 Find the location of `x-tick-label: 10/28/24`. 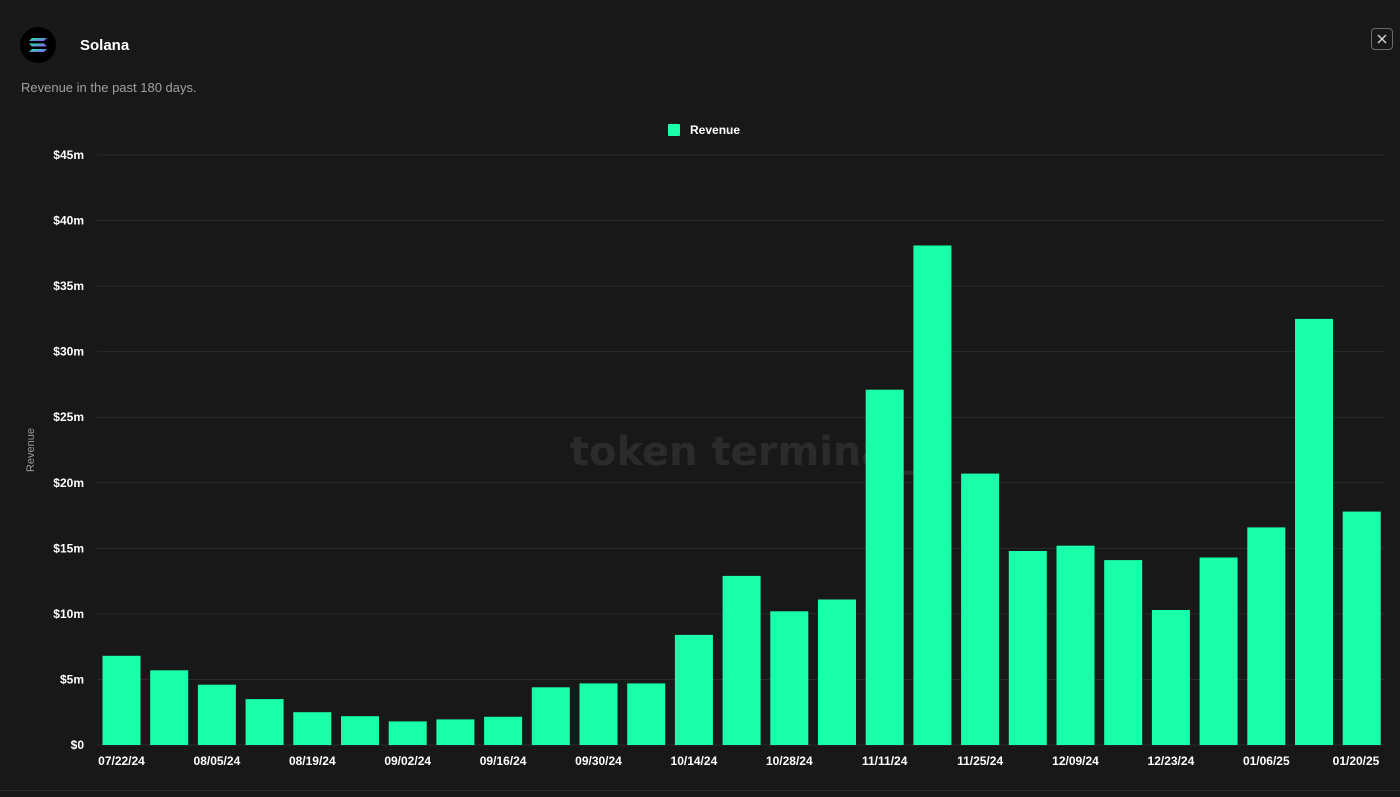

x-tick-label: 10/28/24 is located at coordinates (789, 761).